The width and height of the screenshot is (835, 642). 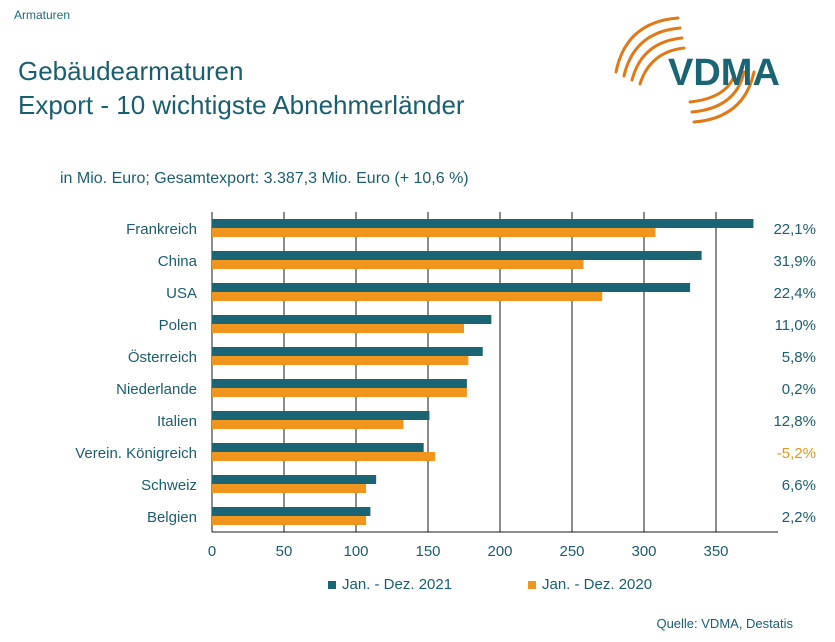 What do you see at coordinates (794, 421) in the screenshot?
I see `change-label: 12,8%` at bounding box center [794, 421].